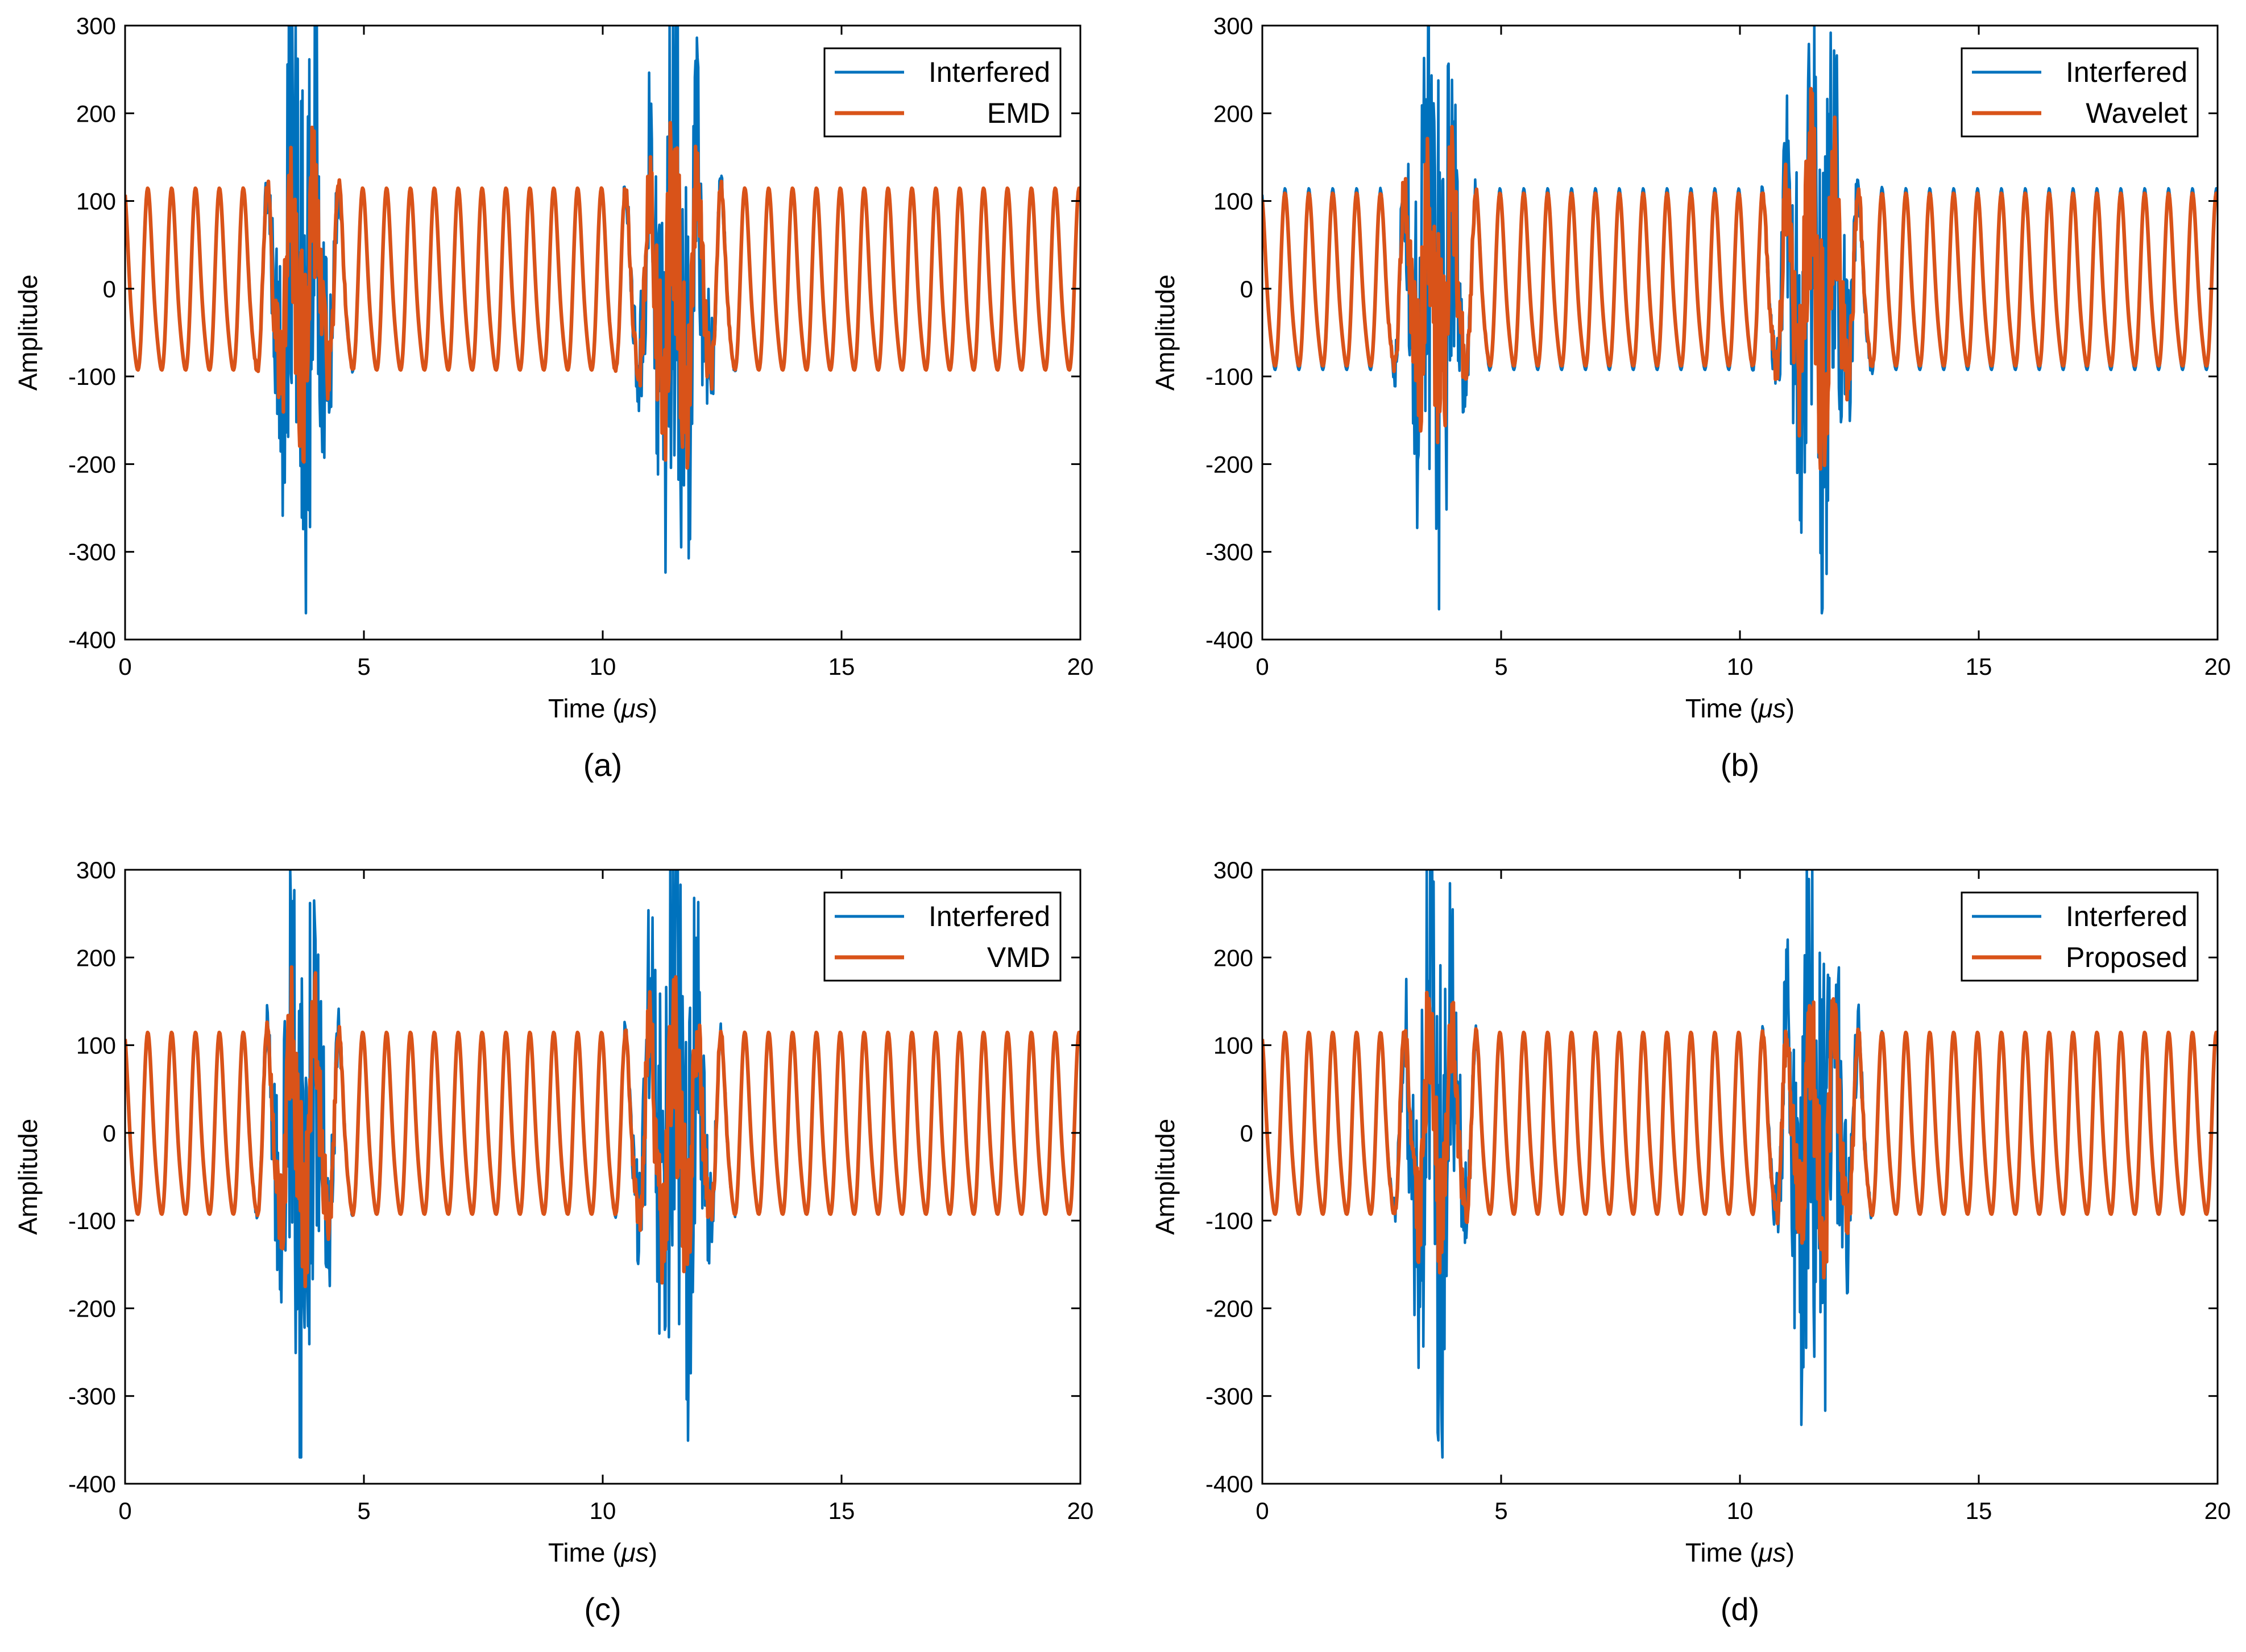  I want to click on series-line-emd, so click(602, 295).